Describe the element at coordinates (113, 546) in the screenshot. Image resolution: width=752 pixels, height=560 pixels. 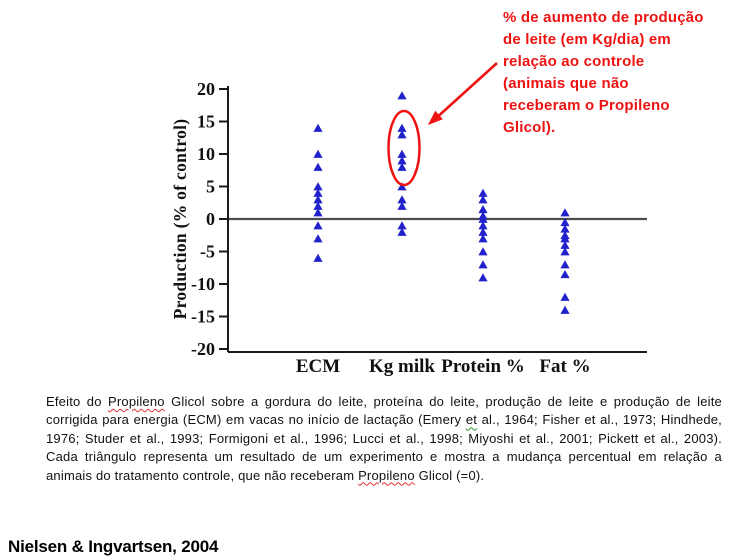
I see `source-citation: Nielsen & Ingvartsen, 2004` at that location.